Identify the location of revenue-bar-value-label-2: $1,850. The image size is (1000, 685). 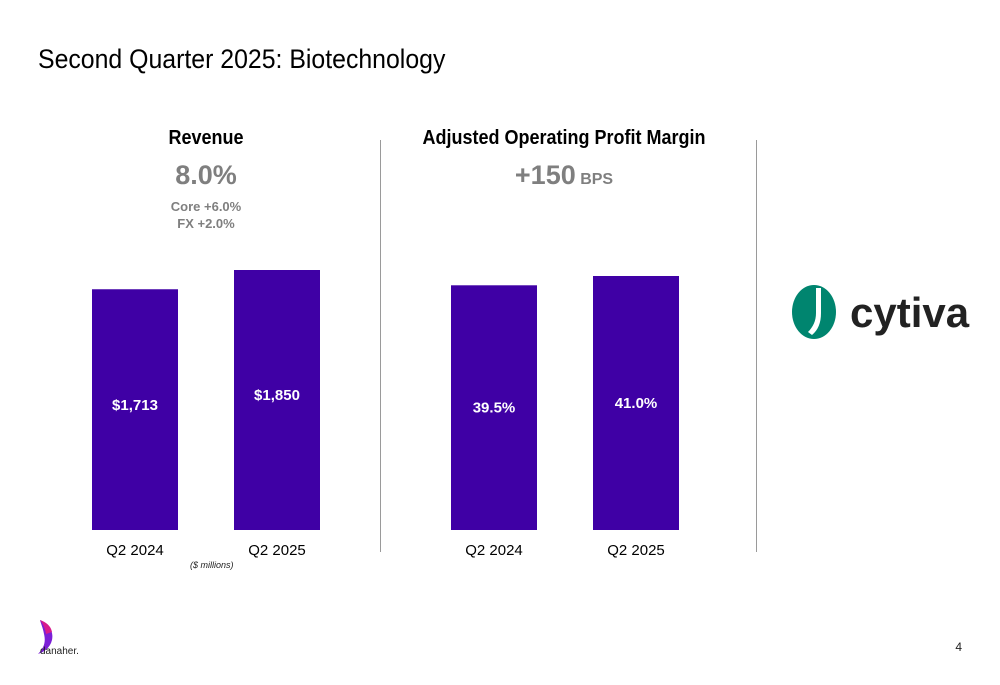
(277, 395).